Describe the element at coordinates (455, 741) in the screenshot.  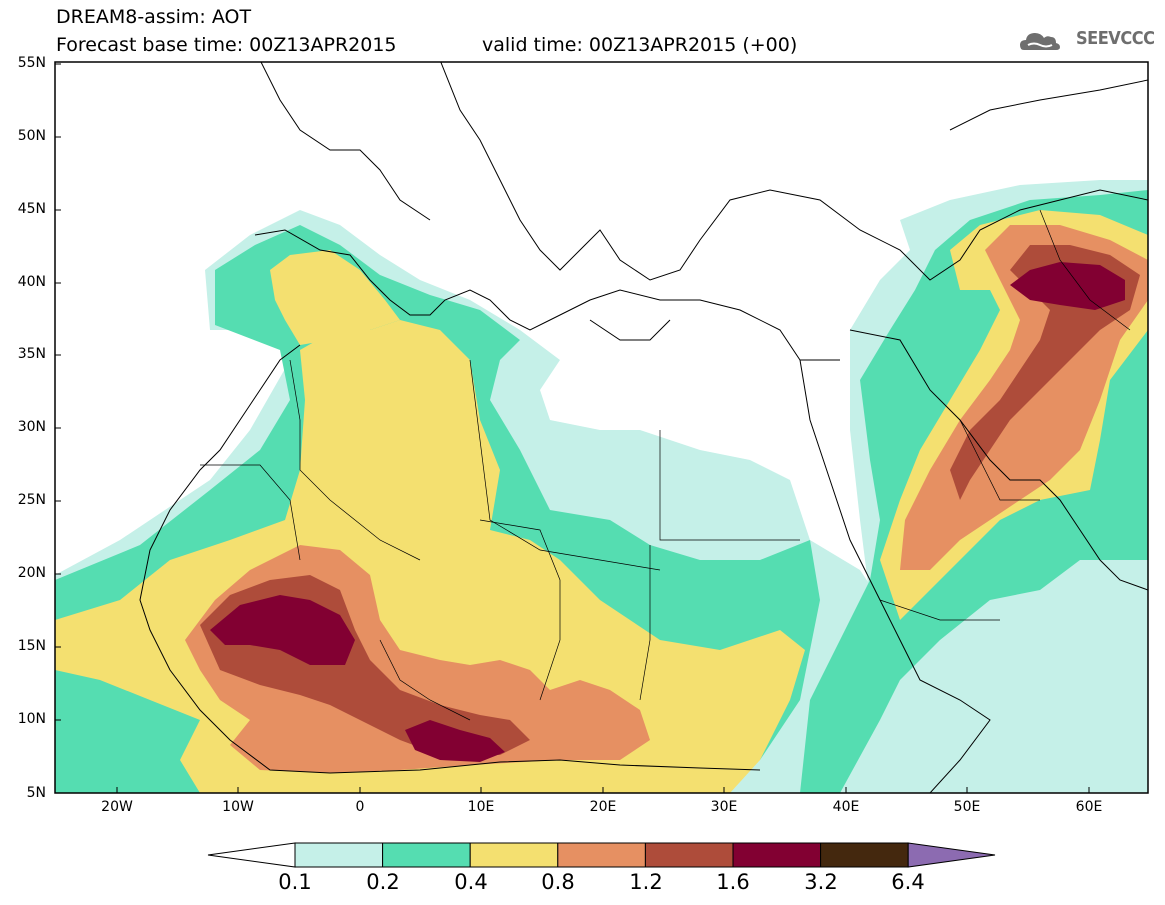
I see `aot-1.6-region-nigeria` at that location.